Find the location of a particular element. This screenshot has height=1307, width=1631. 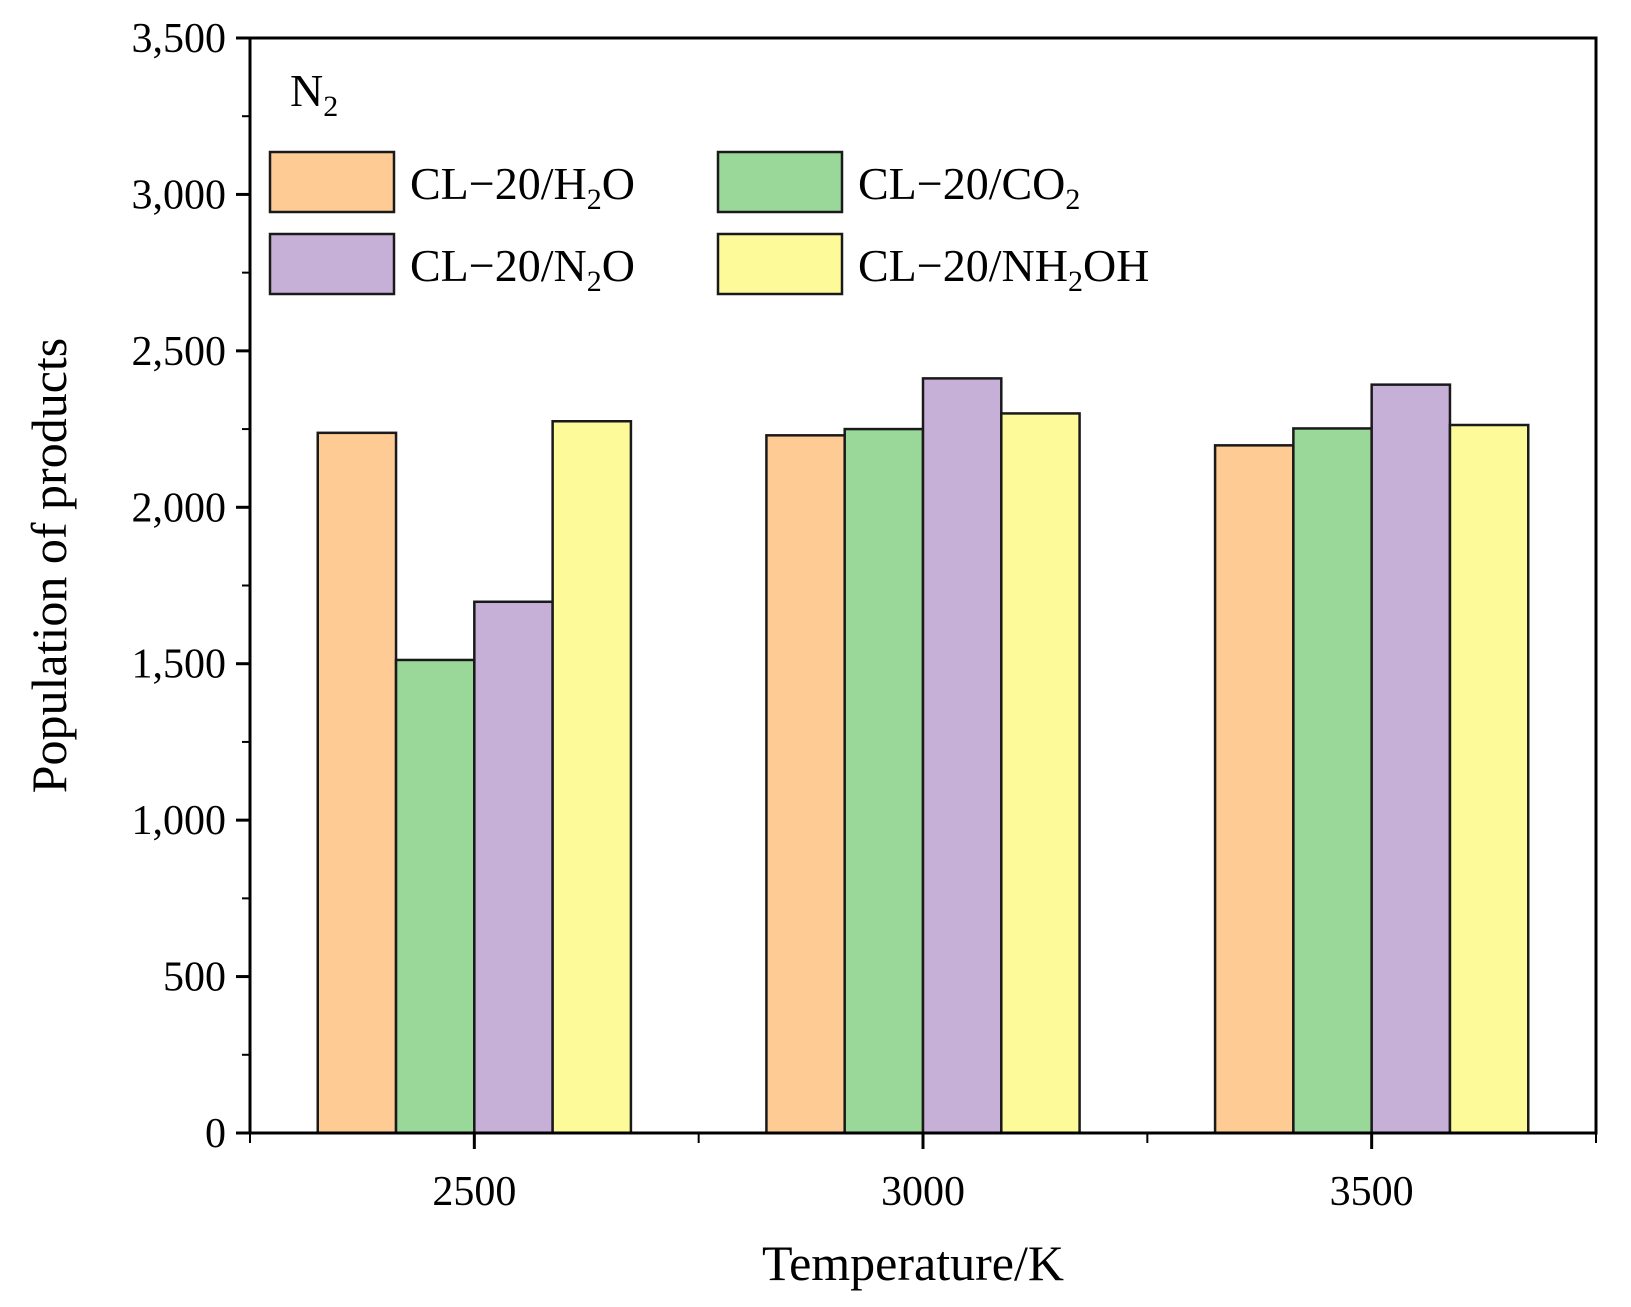

y-tick-label: 500 is located at coordinates (194, 978).